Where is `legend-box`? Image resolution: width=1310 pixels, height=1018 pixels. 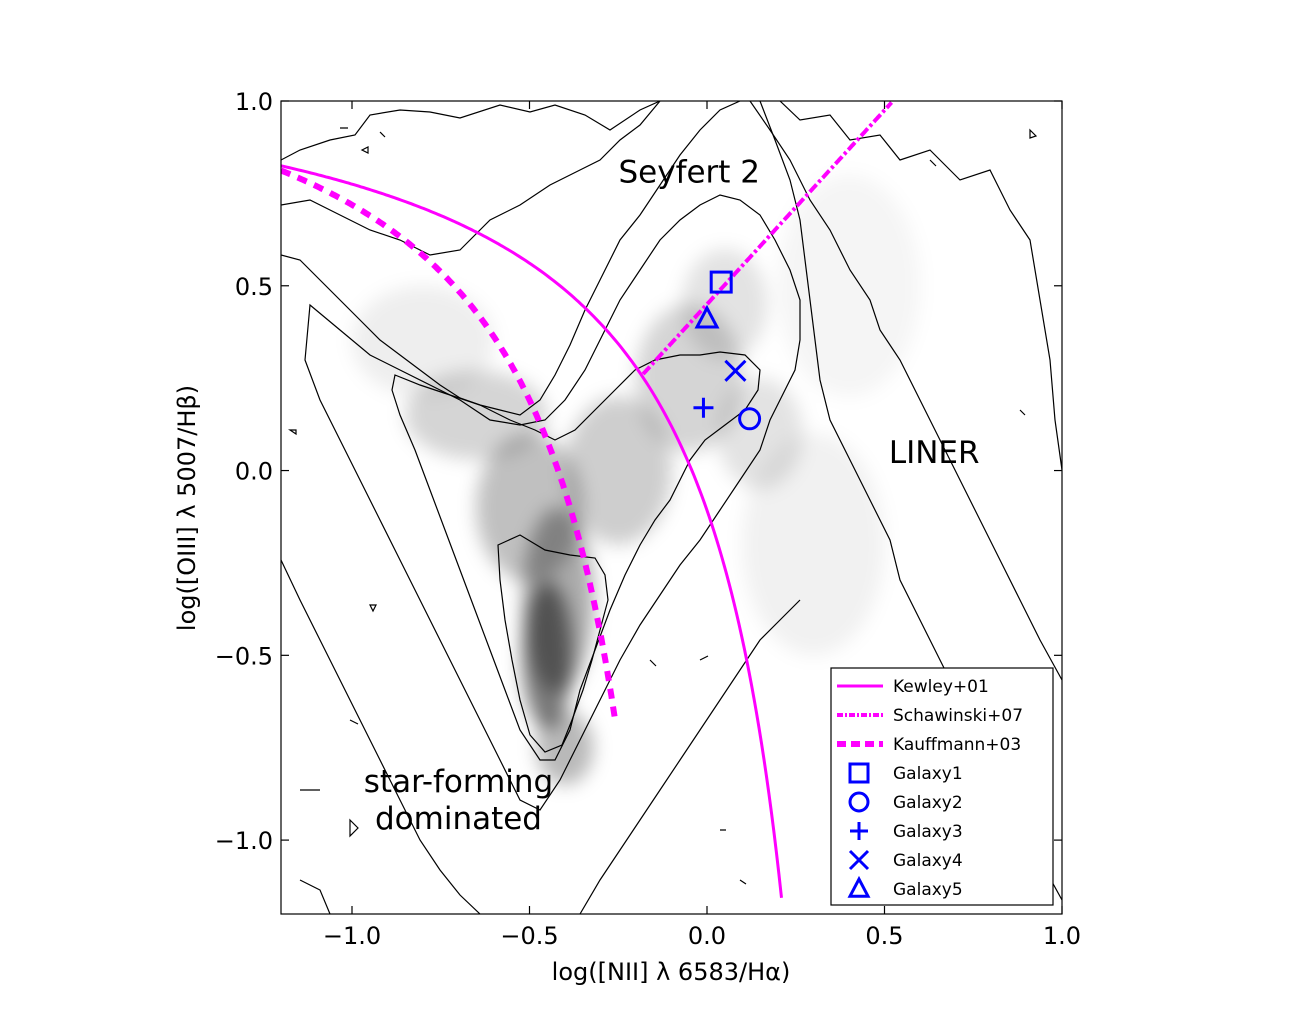 legend-box is located at coordinates (942, 786).